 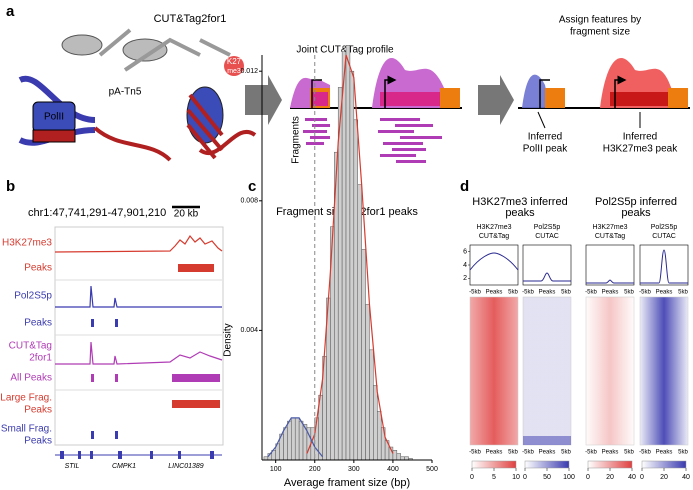 What do you see at coordinates (520, 213) in the screenshot?
I see `group-title: peaks` at bounding box center [520, 213].